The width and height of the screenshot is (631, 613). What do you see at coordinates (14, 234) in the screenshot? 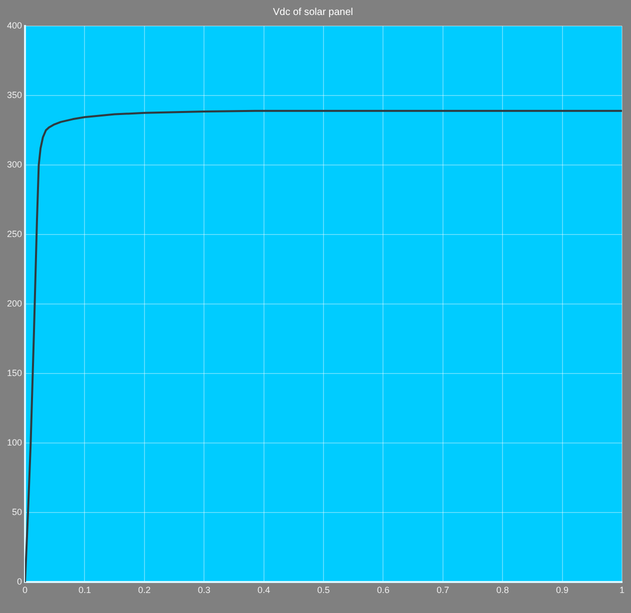
I see `y-tick-label: 250` at bounding box center [14, 234].